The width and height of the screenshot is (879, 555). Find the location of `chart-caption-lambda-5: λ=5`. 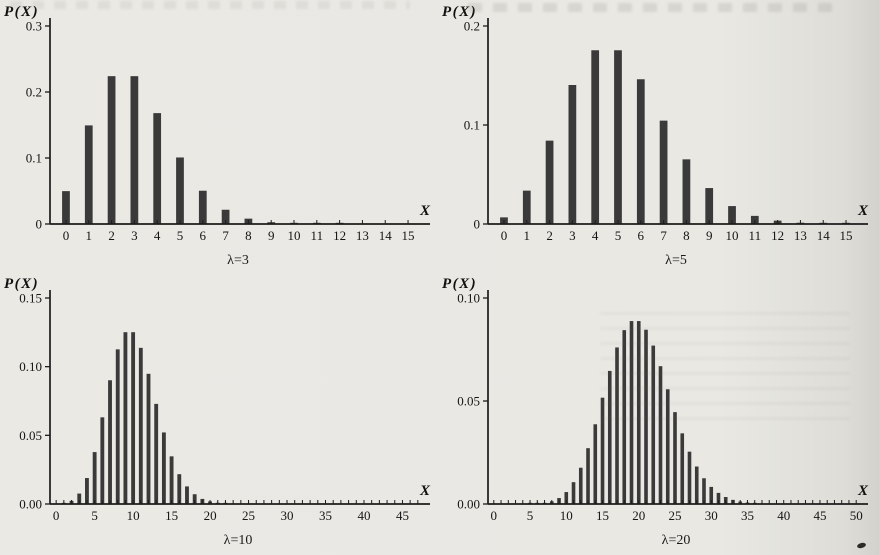

chart-caption-lambda-5: λ=5 is located at coordinates (676, 260).